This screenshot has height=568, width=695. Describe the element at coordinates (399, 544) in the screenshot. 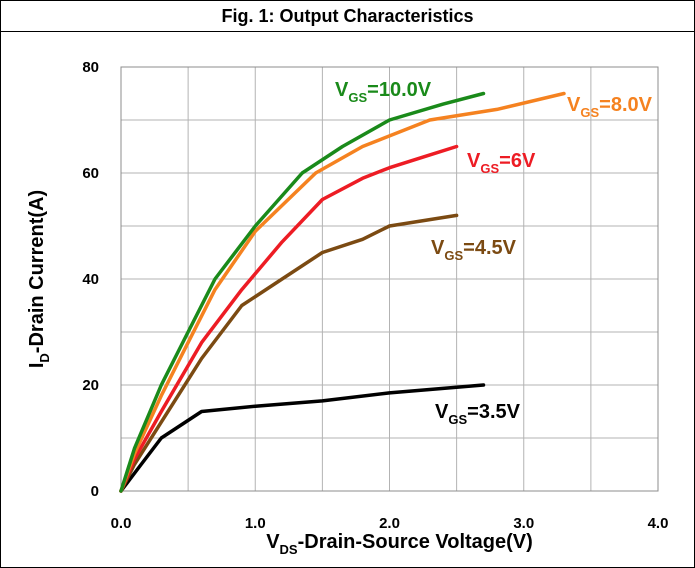

I see `x-axis-label: VDS-Drain-Source Voltage(V)` at that location.